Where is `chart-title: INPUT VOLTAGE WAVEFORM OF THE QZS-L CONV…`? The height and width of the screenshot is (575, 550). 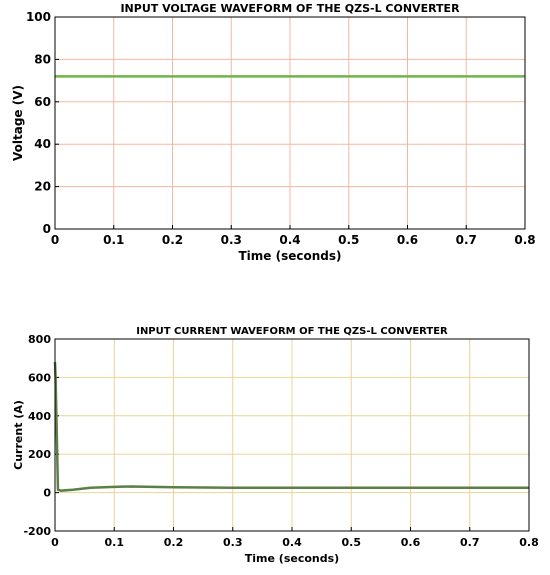 chart-title: INPUT VOLTAGE WAVEFORM OF THE QZS-L CONV… is located at coordinates (290, 8).